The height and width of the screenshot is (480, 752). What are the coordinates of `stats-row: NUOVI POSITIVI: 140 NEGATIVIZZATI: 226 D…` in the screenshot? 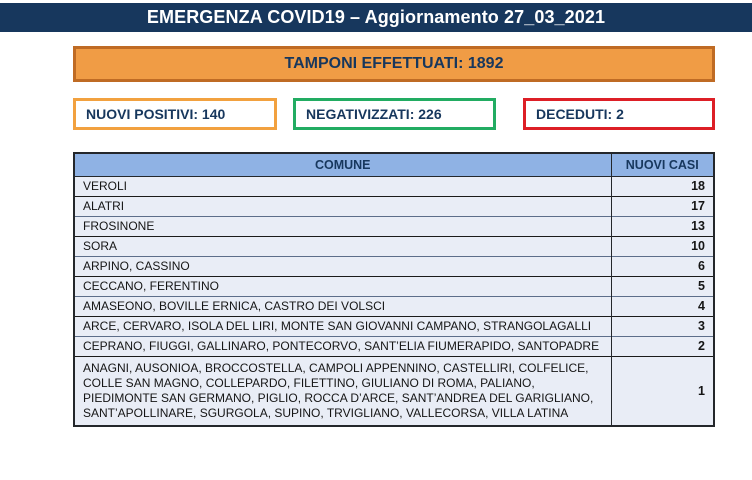 It's located at (394, 114).